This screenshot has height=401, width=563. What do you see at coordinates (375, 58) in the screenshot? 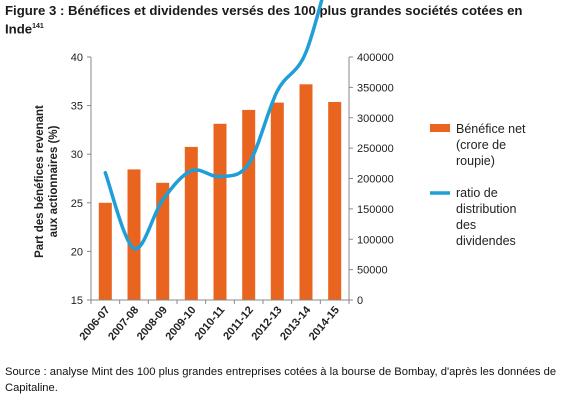
I see `right-tick-label-400000: 400000` at bounding box center [375, 58].